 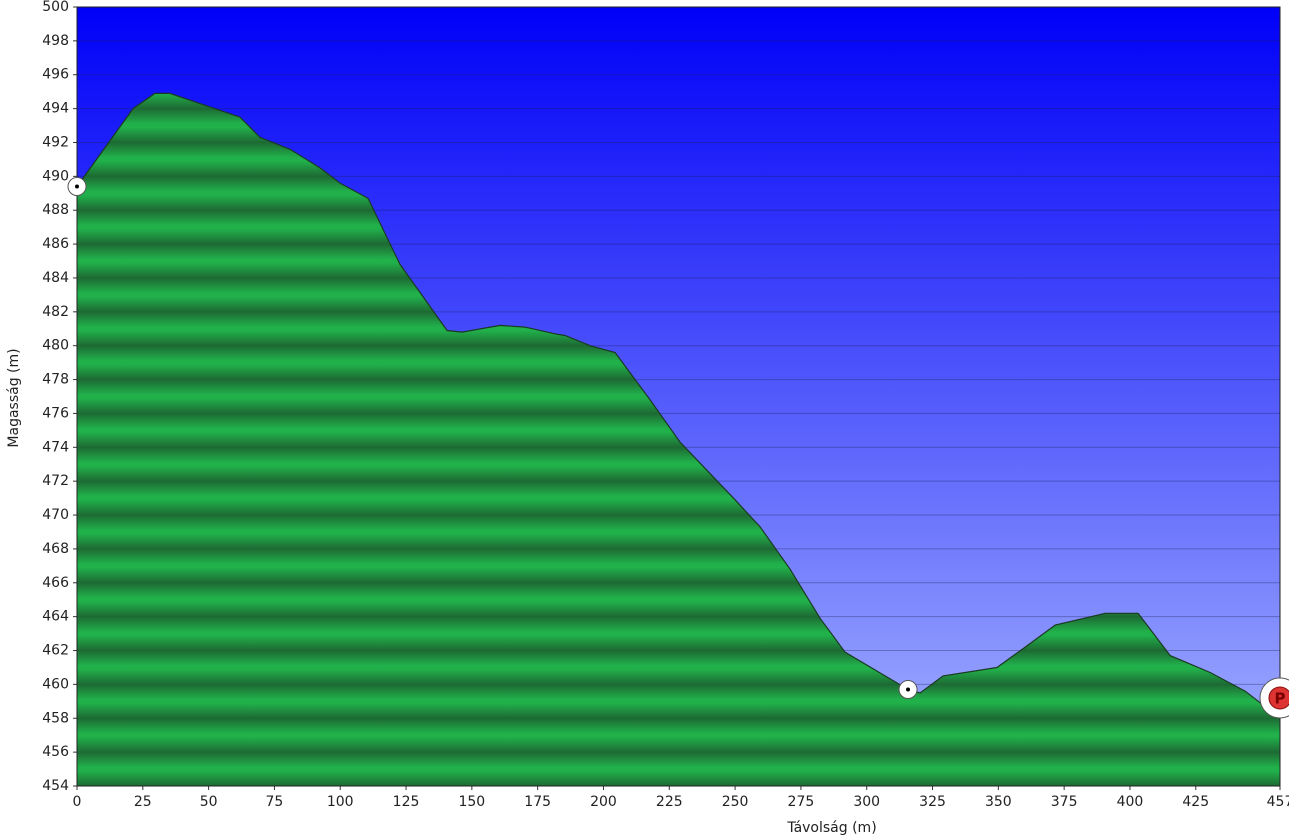 I want to click on x-tick-label: 100, so click(x=340, y=802).